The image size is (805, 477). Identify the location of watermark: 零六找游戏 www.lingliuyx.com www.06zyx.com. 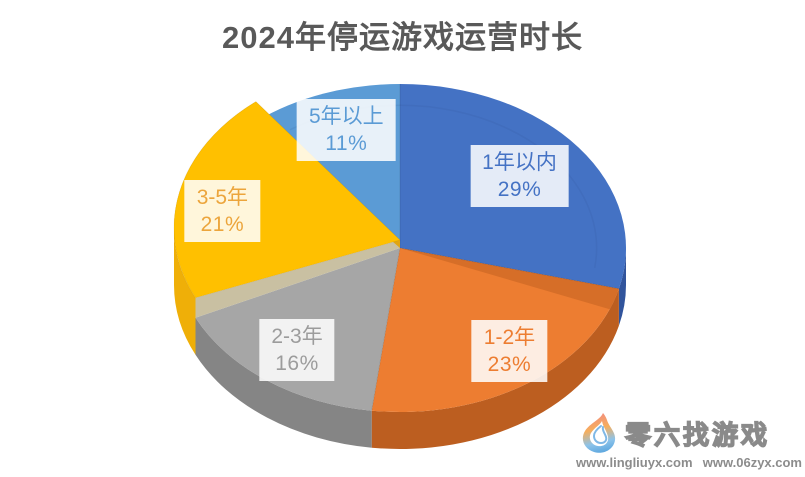
(689, 441).